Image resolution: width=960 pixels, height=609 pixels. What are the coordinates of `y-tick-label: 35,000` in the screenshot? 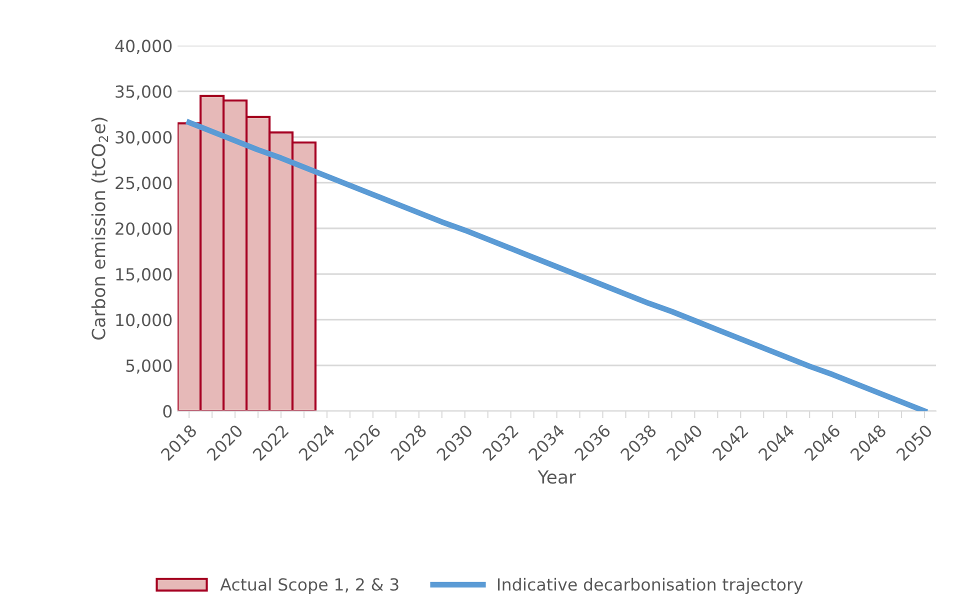 It's located at (144, 92).